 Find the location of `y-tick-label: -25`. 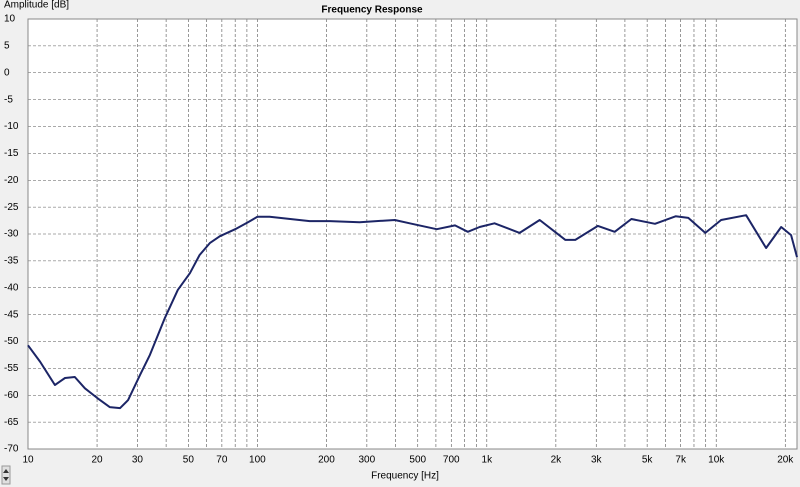

y-tick-label: -25 is located at coordinates (11, 207).